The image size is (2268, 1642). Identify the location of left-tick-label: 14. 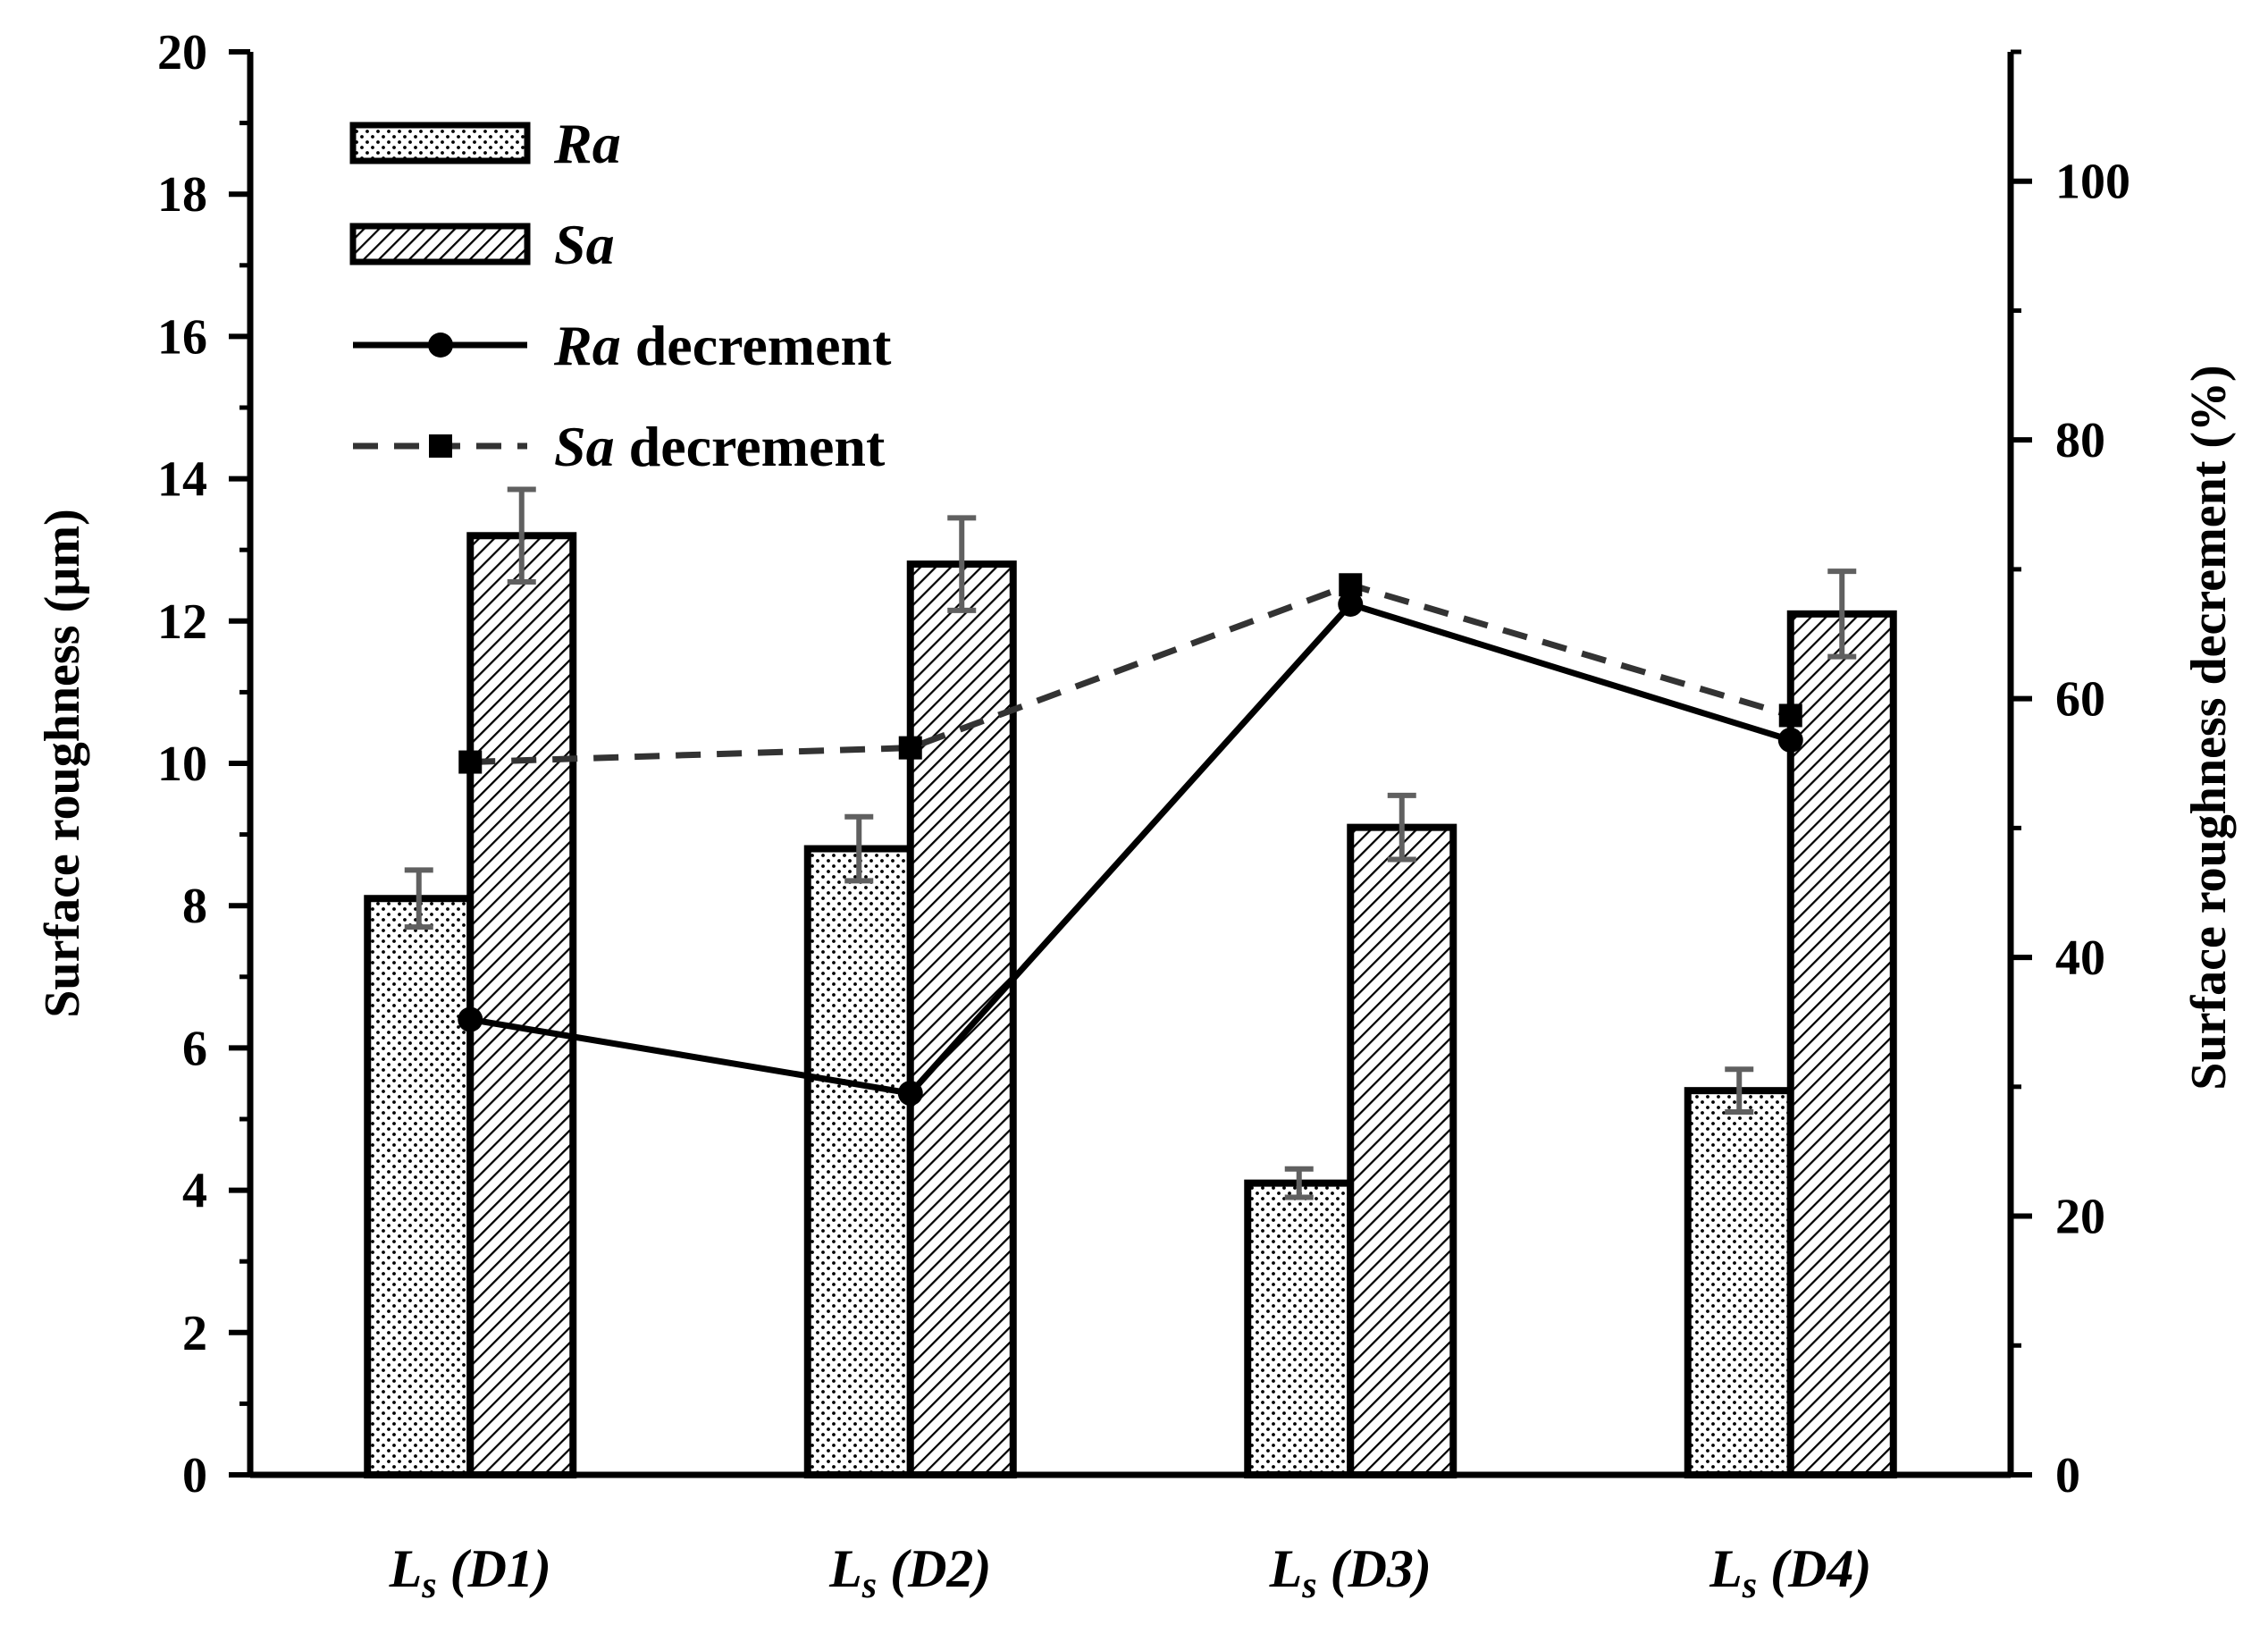
(182, 480).